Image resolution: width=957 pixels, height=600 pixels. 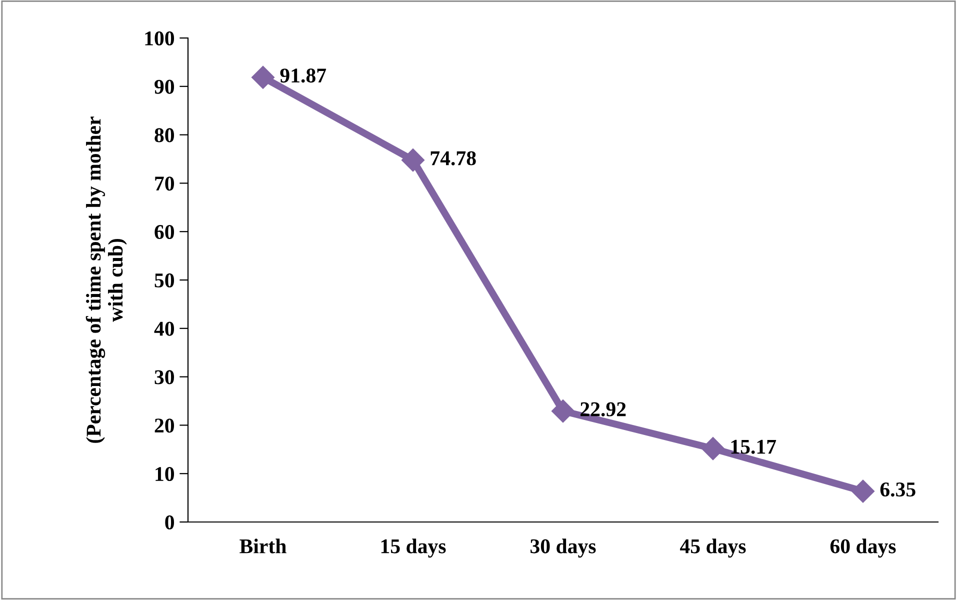 I want to click on data-label: 15.17, so click(x=753, y=447).